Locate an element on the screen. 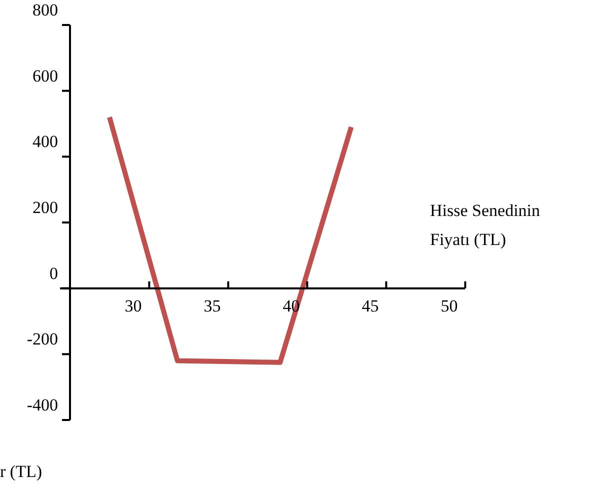  y-tick-label: 400 is located at coordinates (45, 142).